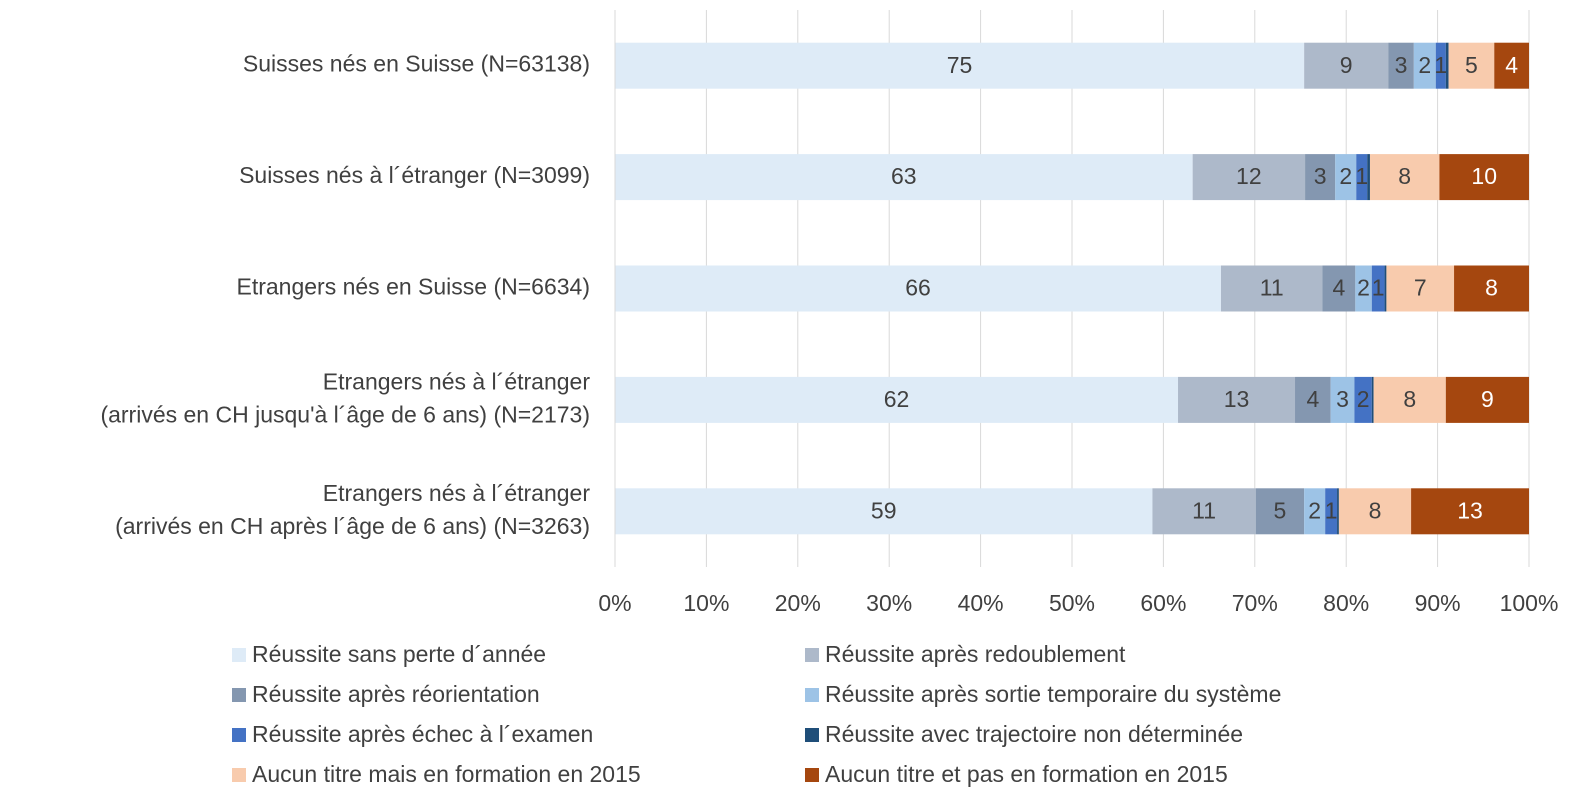 This screenshot has width=1571, height=801. I want to click on data-label: 7, so click(1420, 288).